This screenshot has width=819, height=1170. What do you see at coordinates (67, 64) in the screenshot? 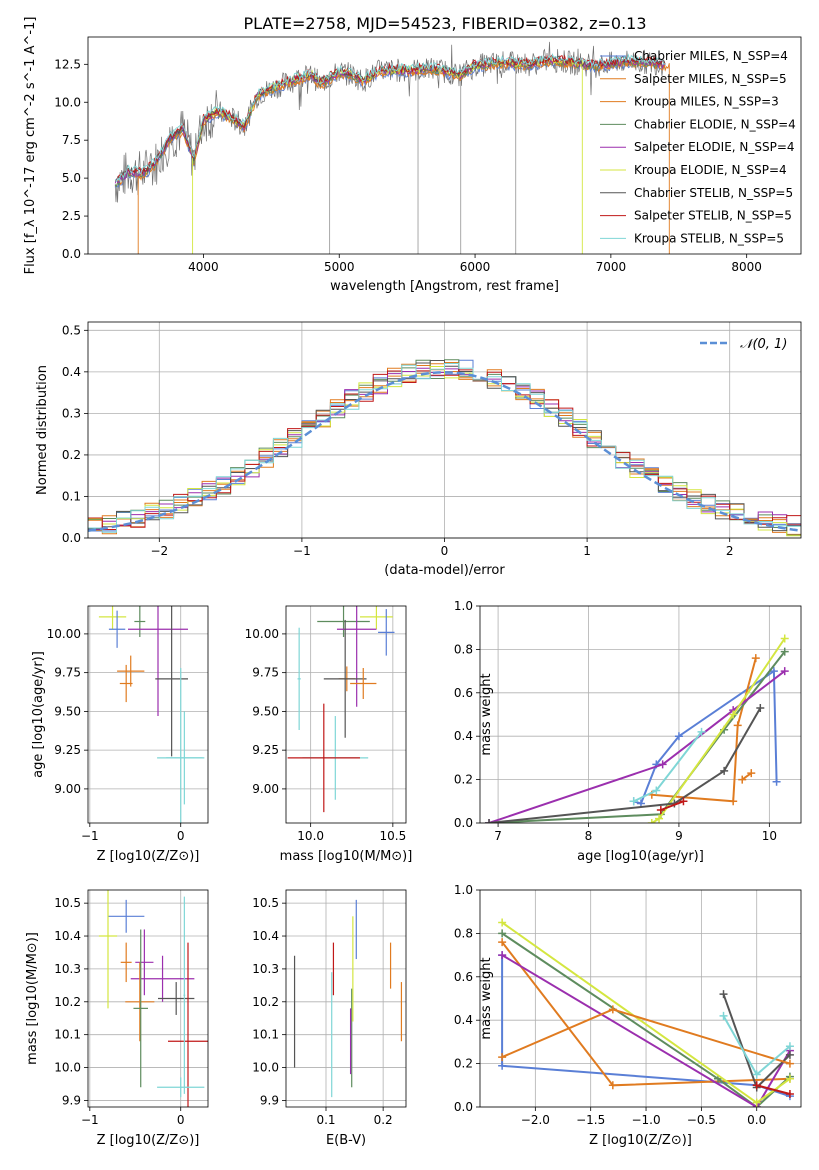
I see `y-tick-label: 12.5` at bounding box center [67, 64].